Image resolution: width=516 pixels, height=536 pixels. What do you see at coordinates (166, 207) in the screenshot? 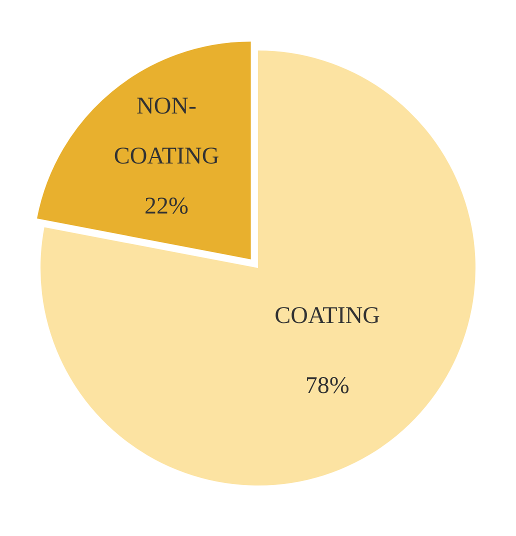
I see `data-label: 22%` at bounding box center [166, 207].